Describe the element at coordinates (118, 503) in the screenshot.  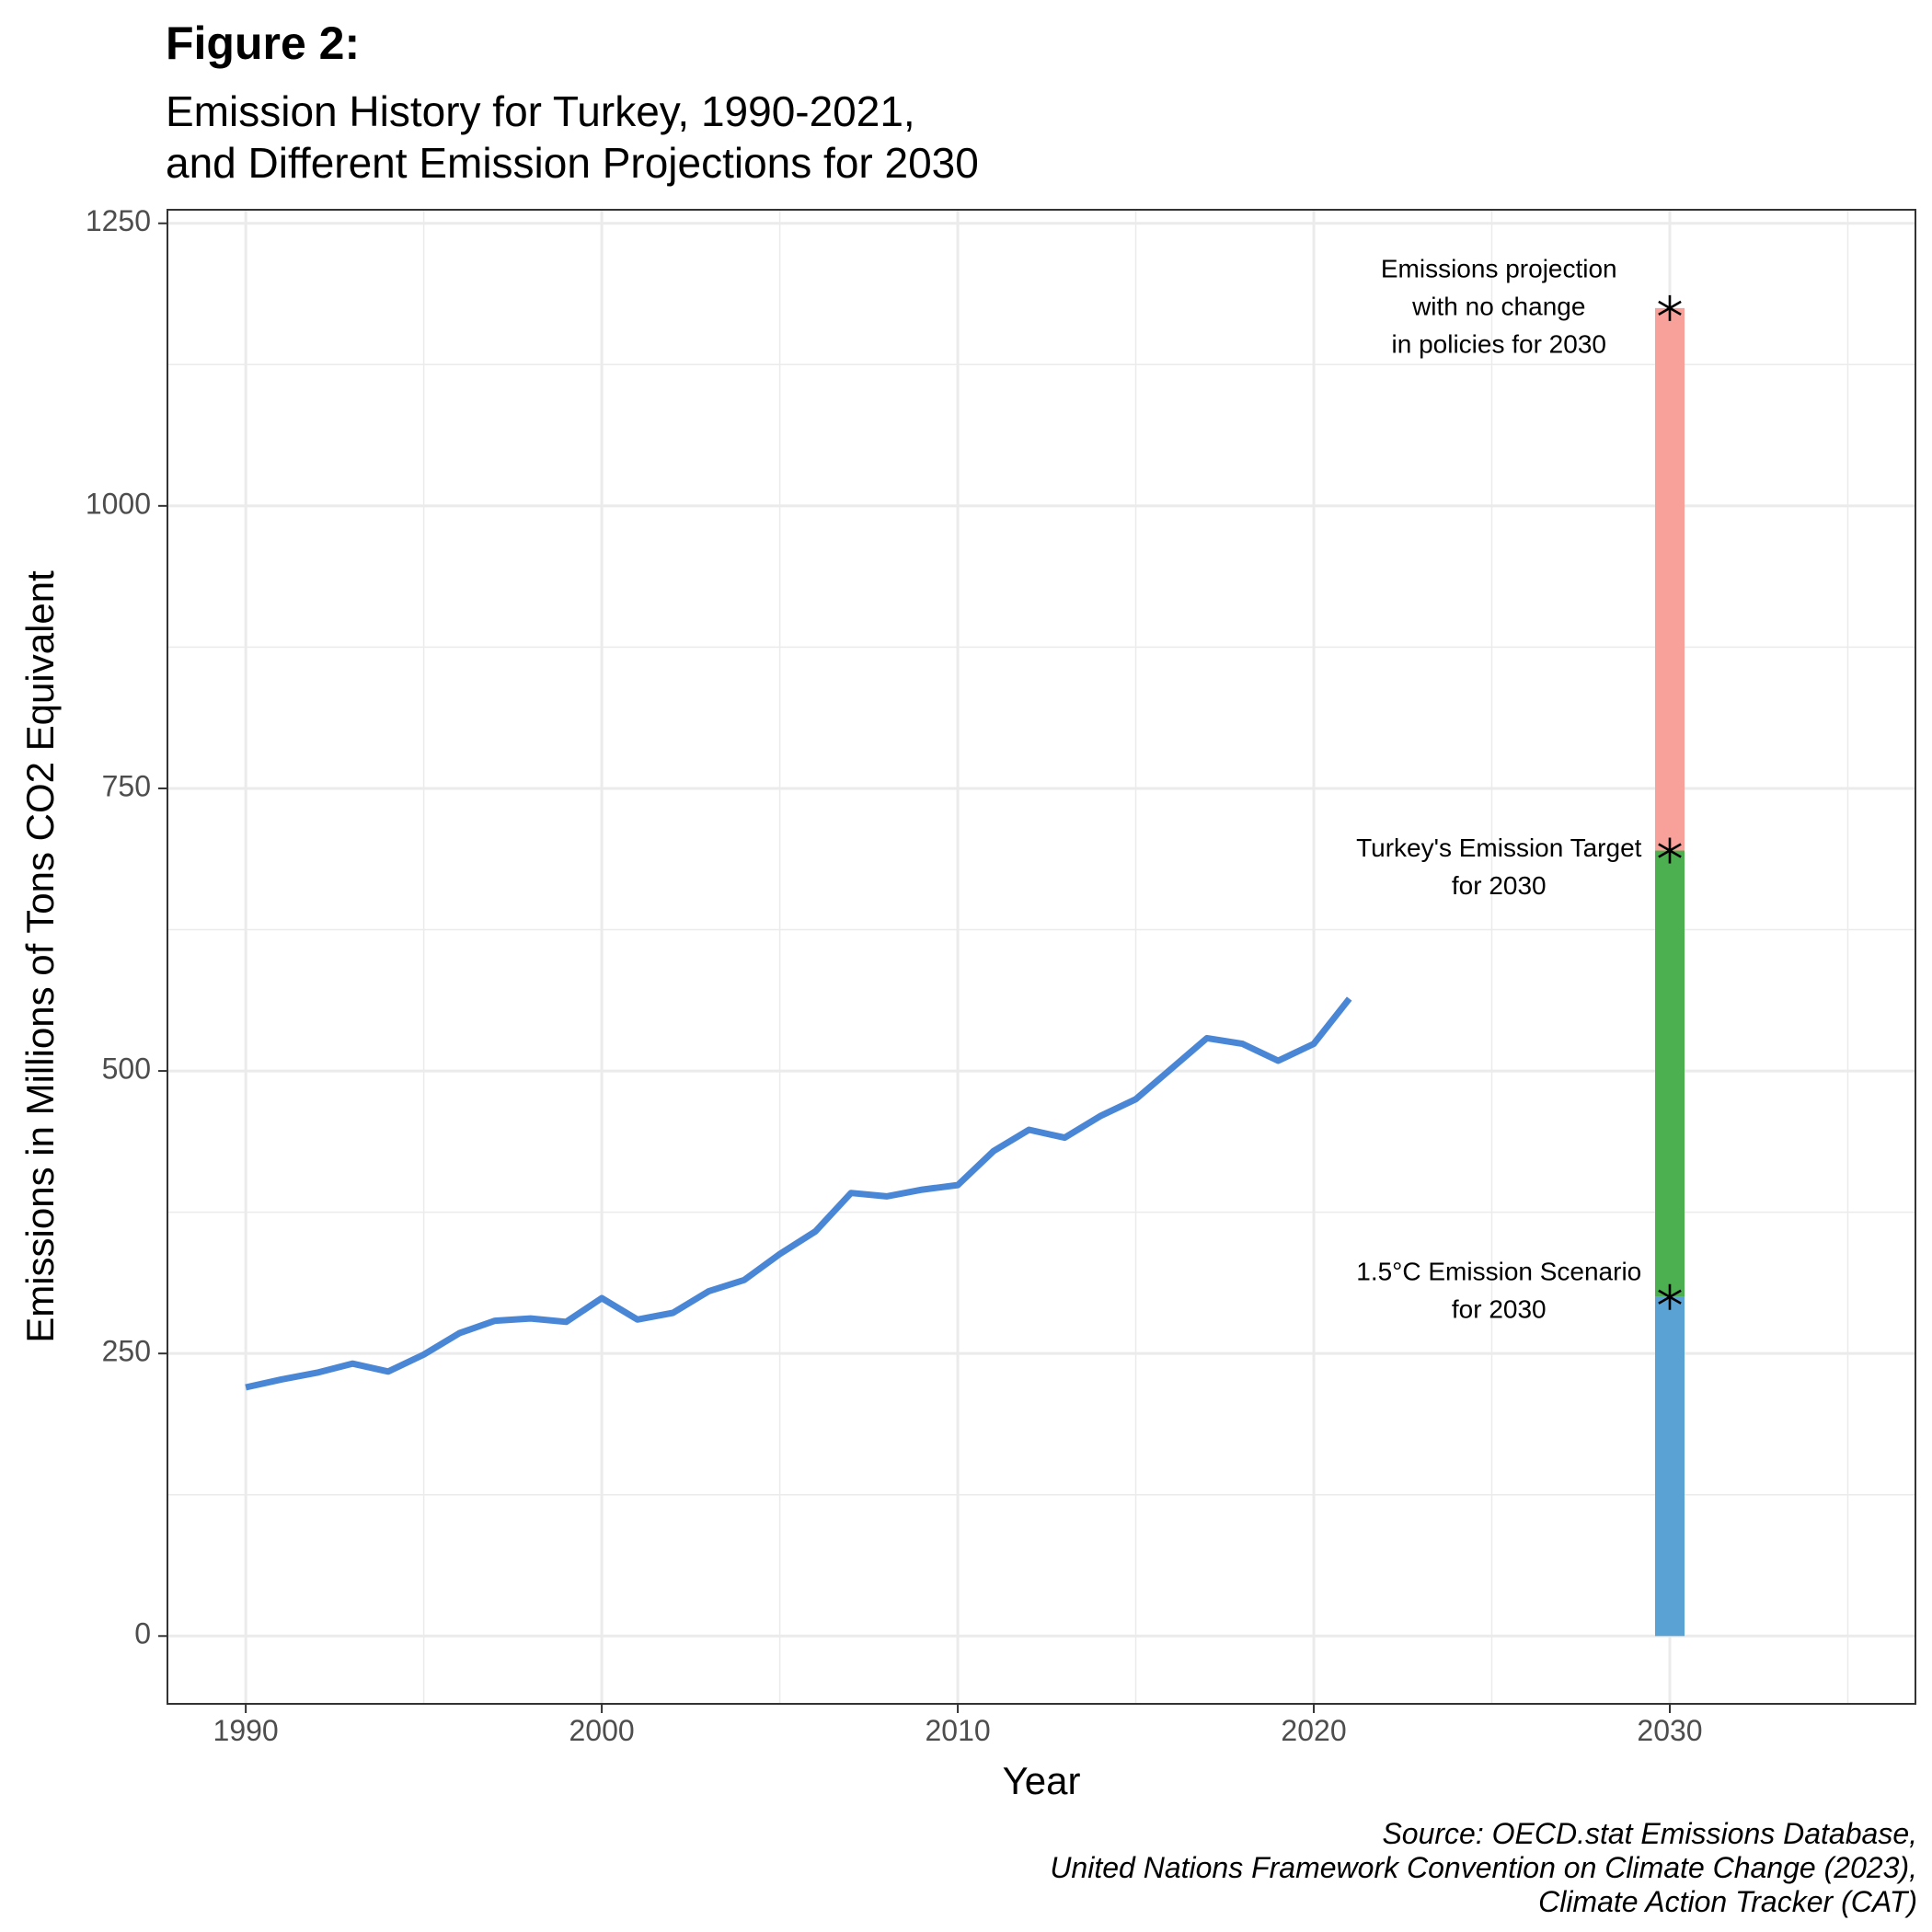
I see `y-tick-label: 1000` at that location.